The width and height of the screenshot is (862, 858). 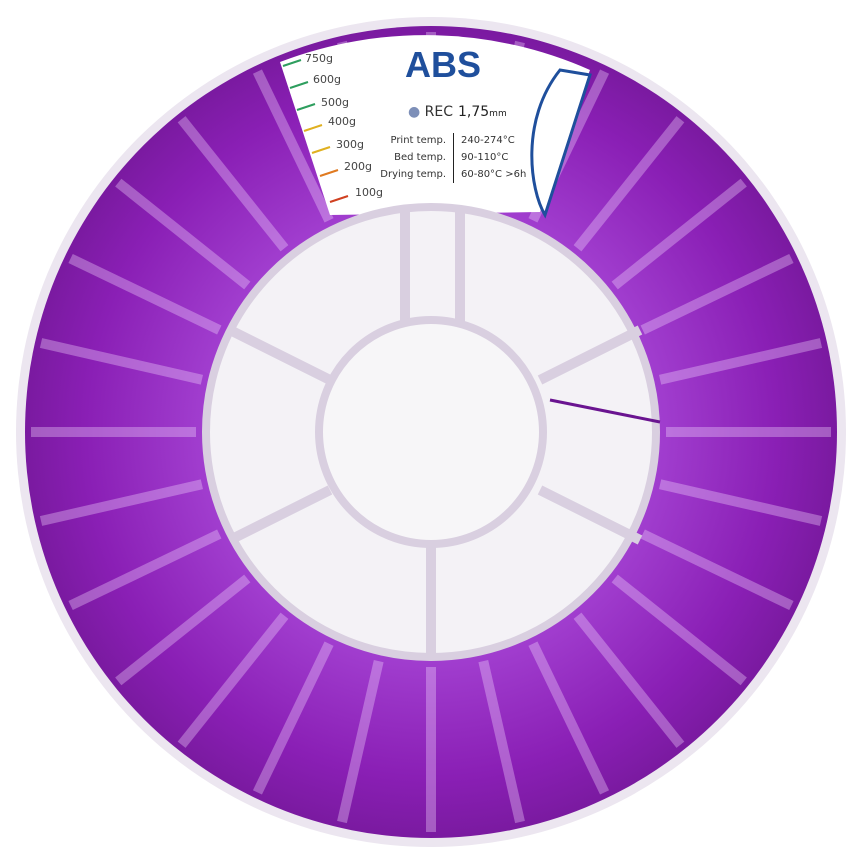 I want to click on weight-mark: 300g, so click(x=350, y=144).